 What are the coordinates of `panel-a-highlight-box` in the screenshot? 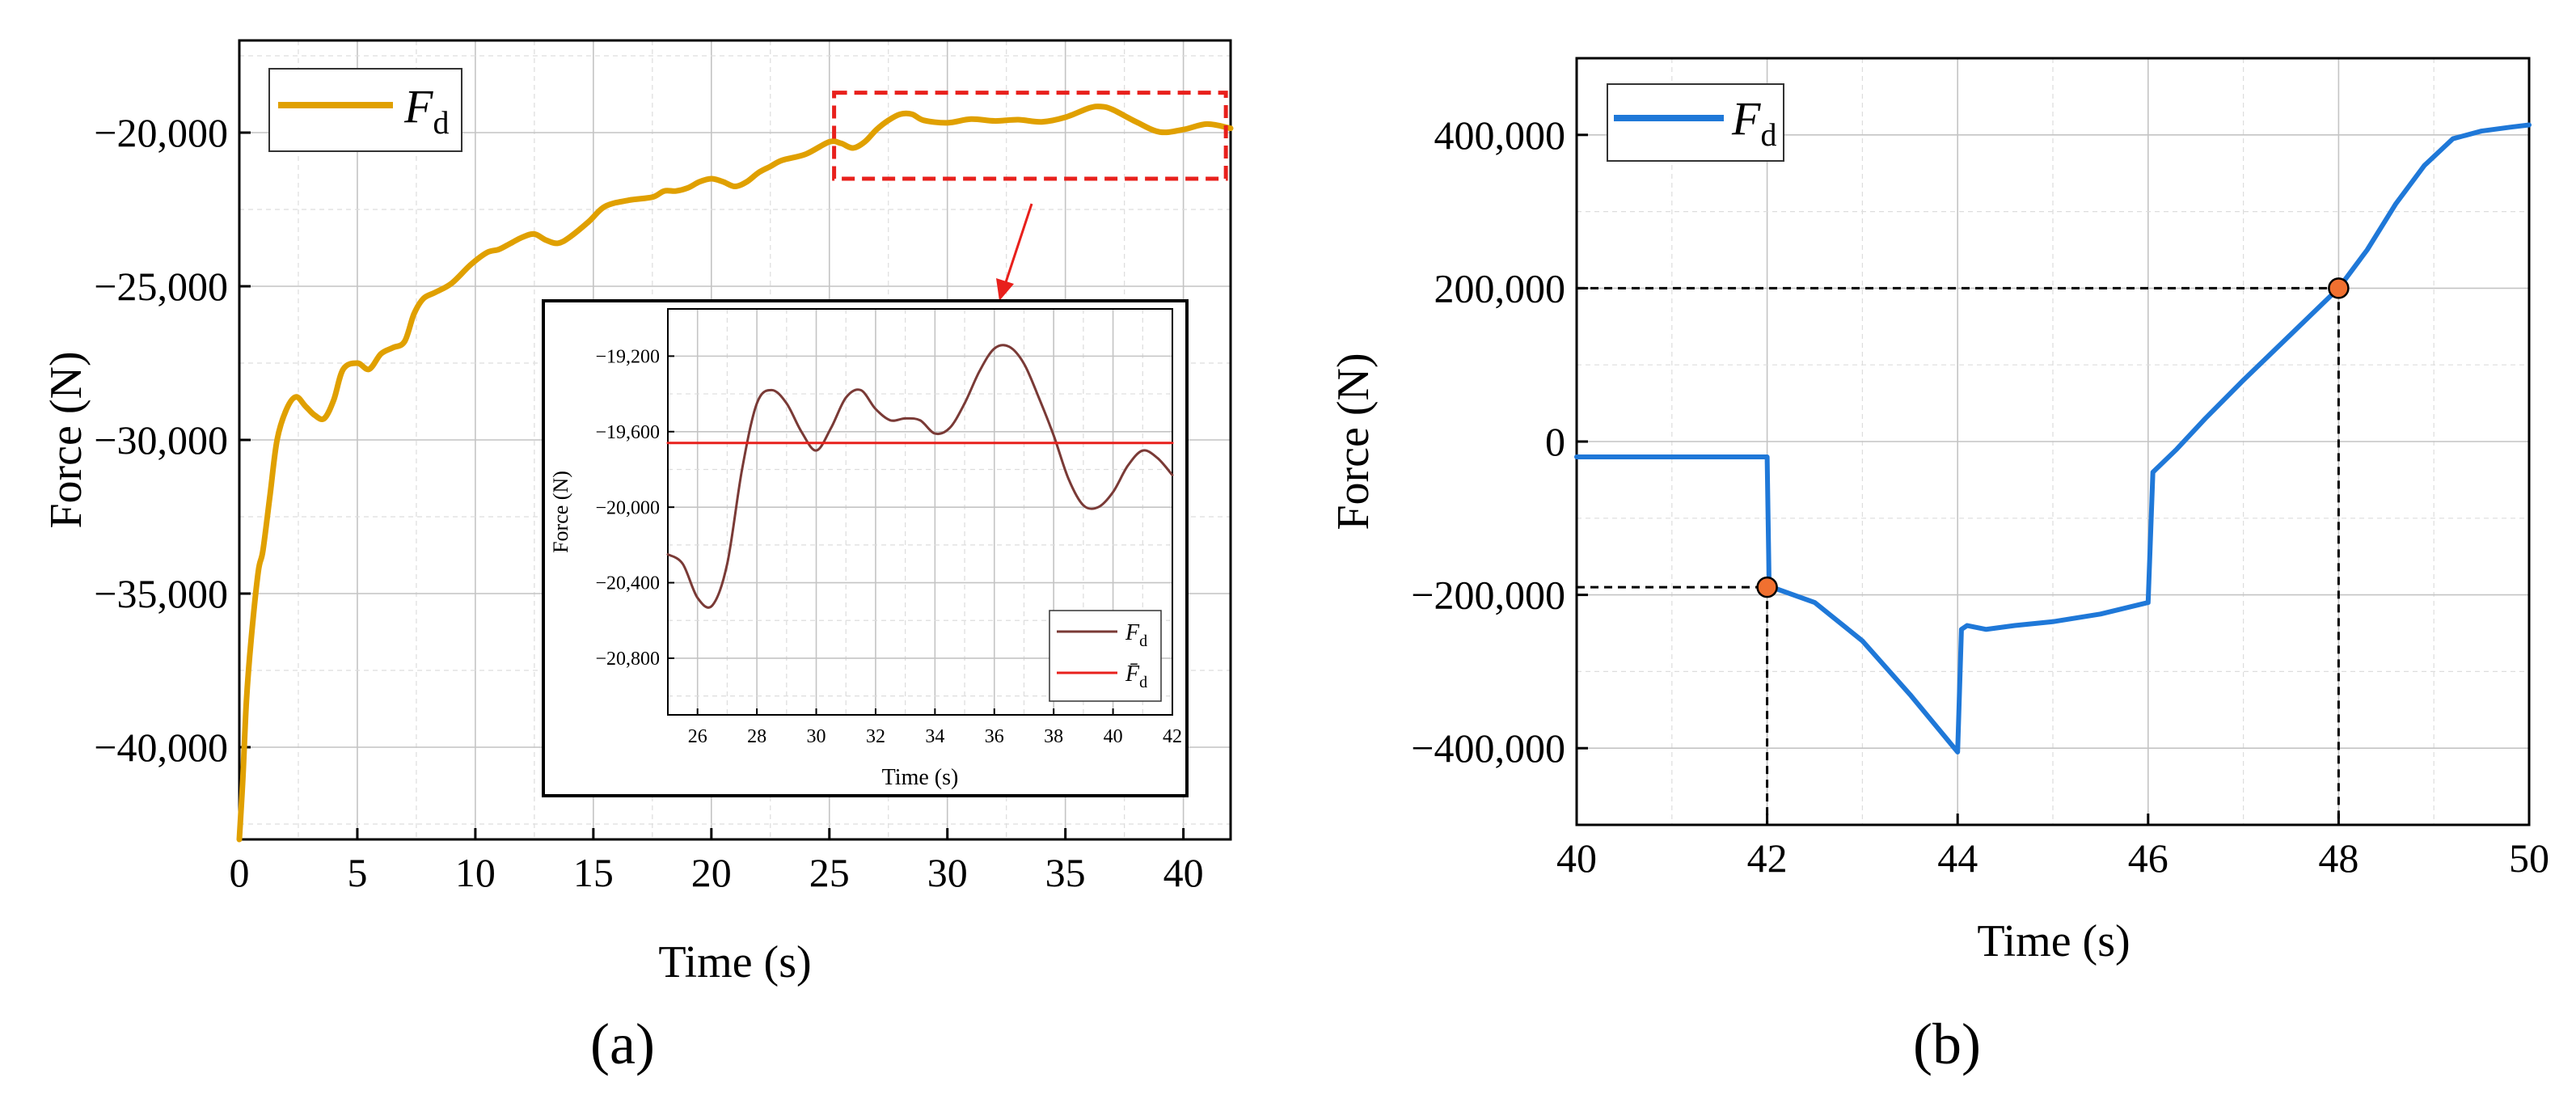 It's located at (1030, 136).